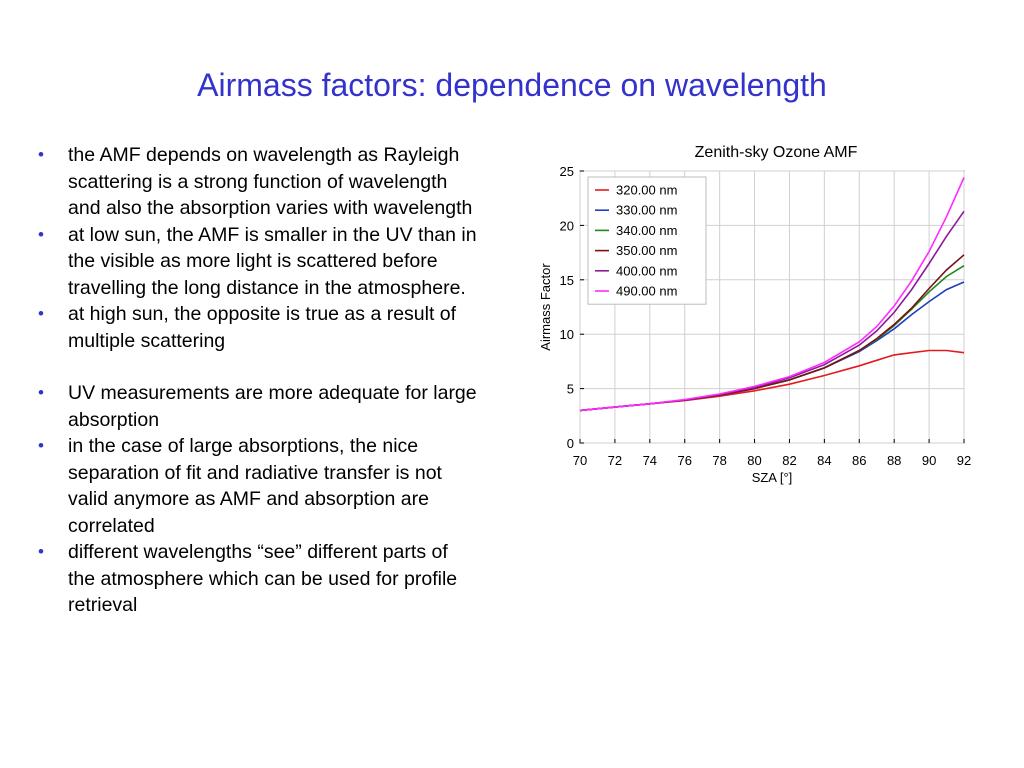  I want to click on series-lines, so click(772, 294).